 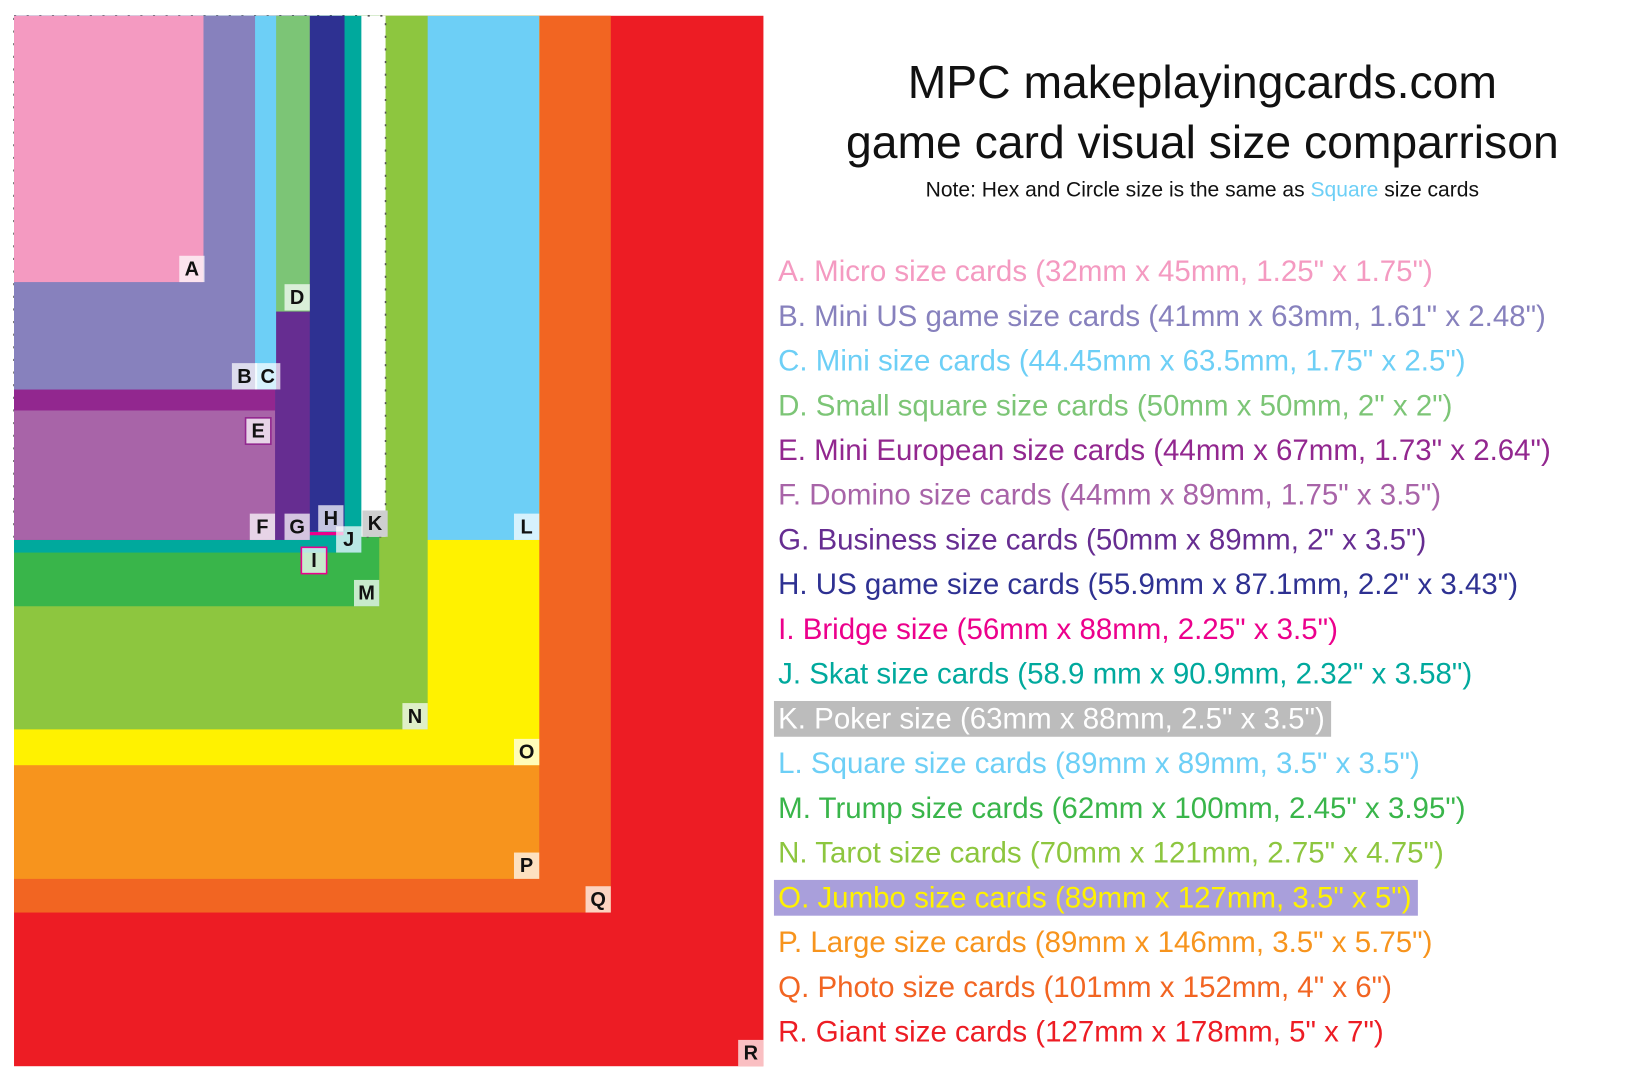 I want to click on label-letter: E, so click(x=258, y=432).